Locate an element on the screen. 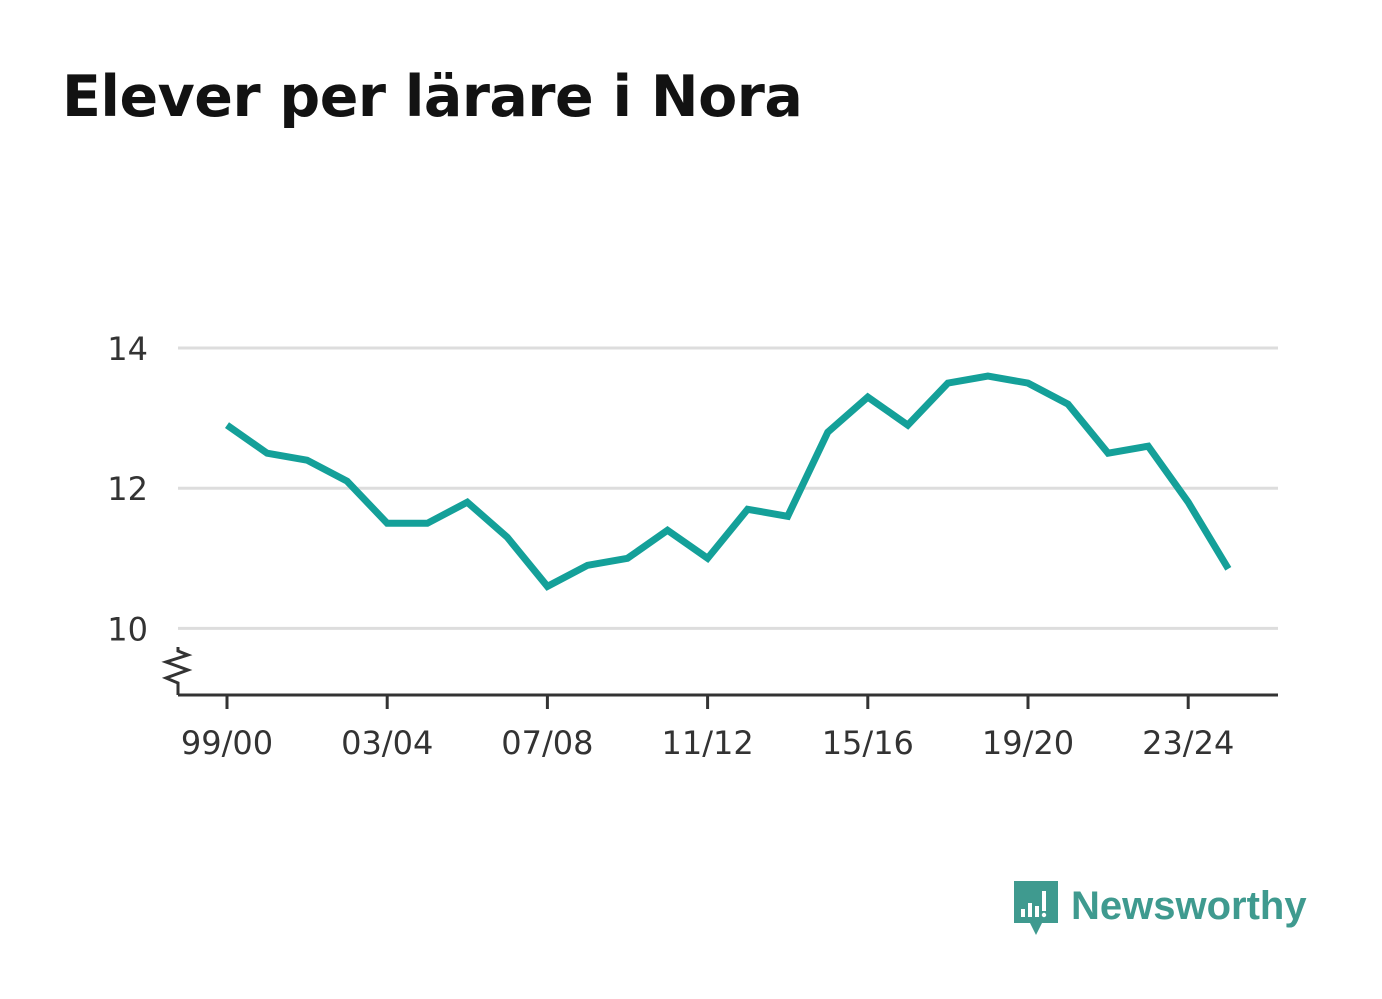 The width and height of the screenshot is (1382, 999). y-tick-label: 12 is located at coordinates (127, 489).